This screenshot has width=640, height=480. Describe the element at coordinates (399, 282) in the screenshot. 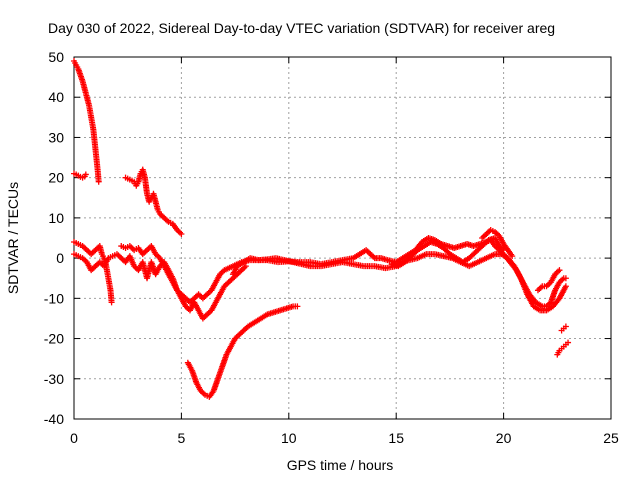

I see `series-trace-g` at that location.